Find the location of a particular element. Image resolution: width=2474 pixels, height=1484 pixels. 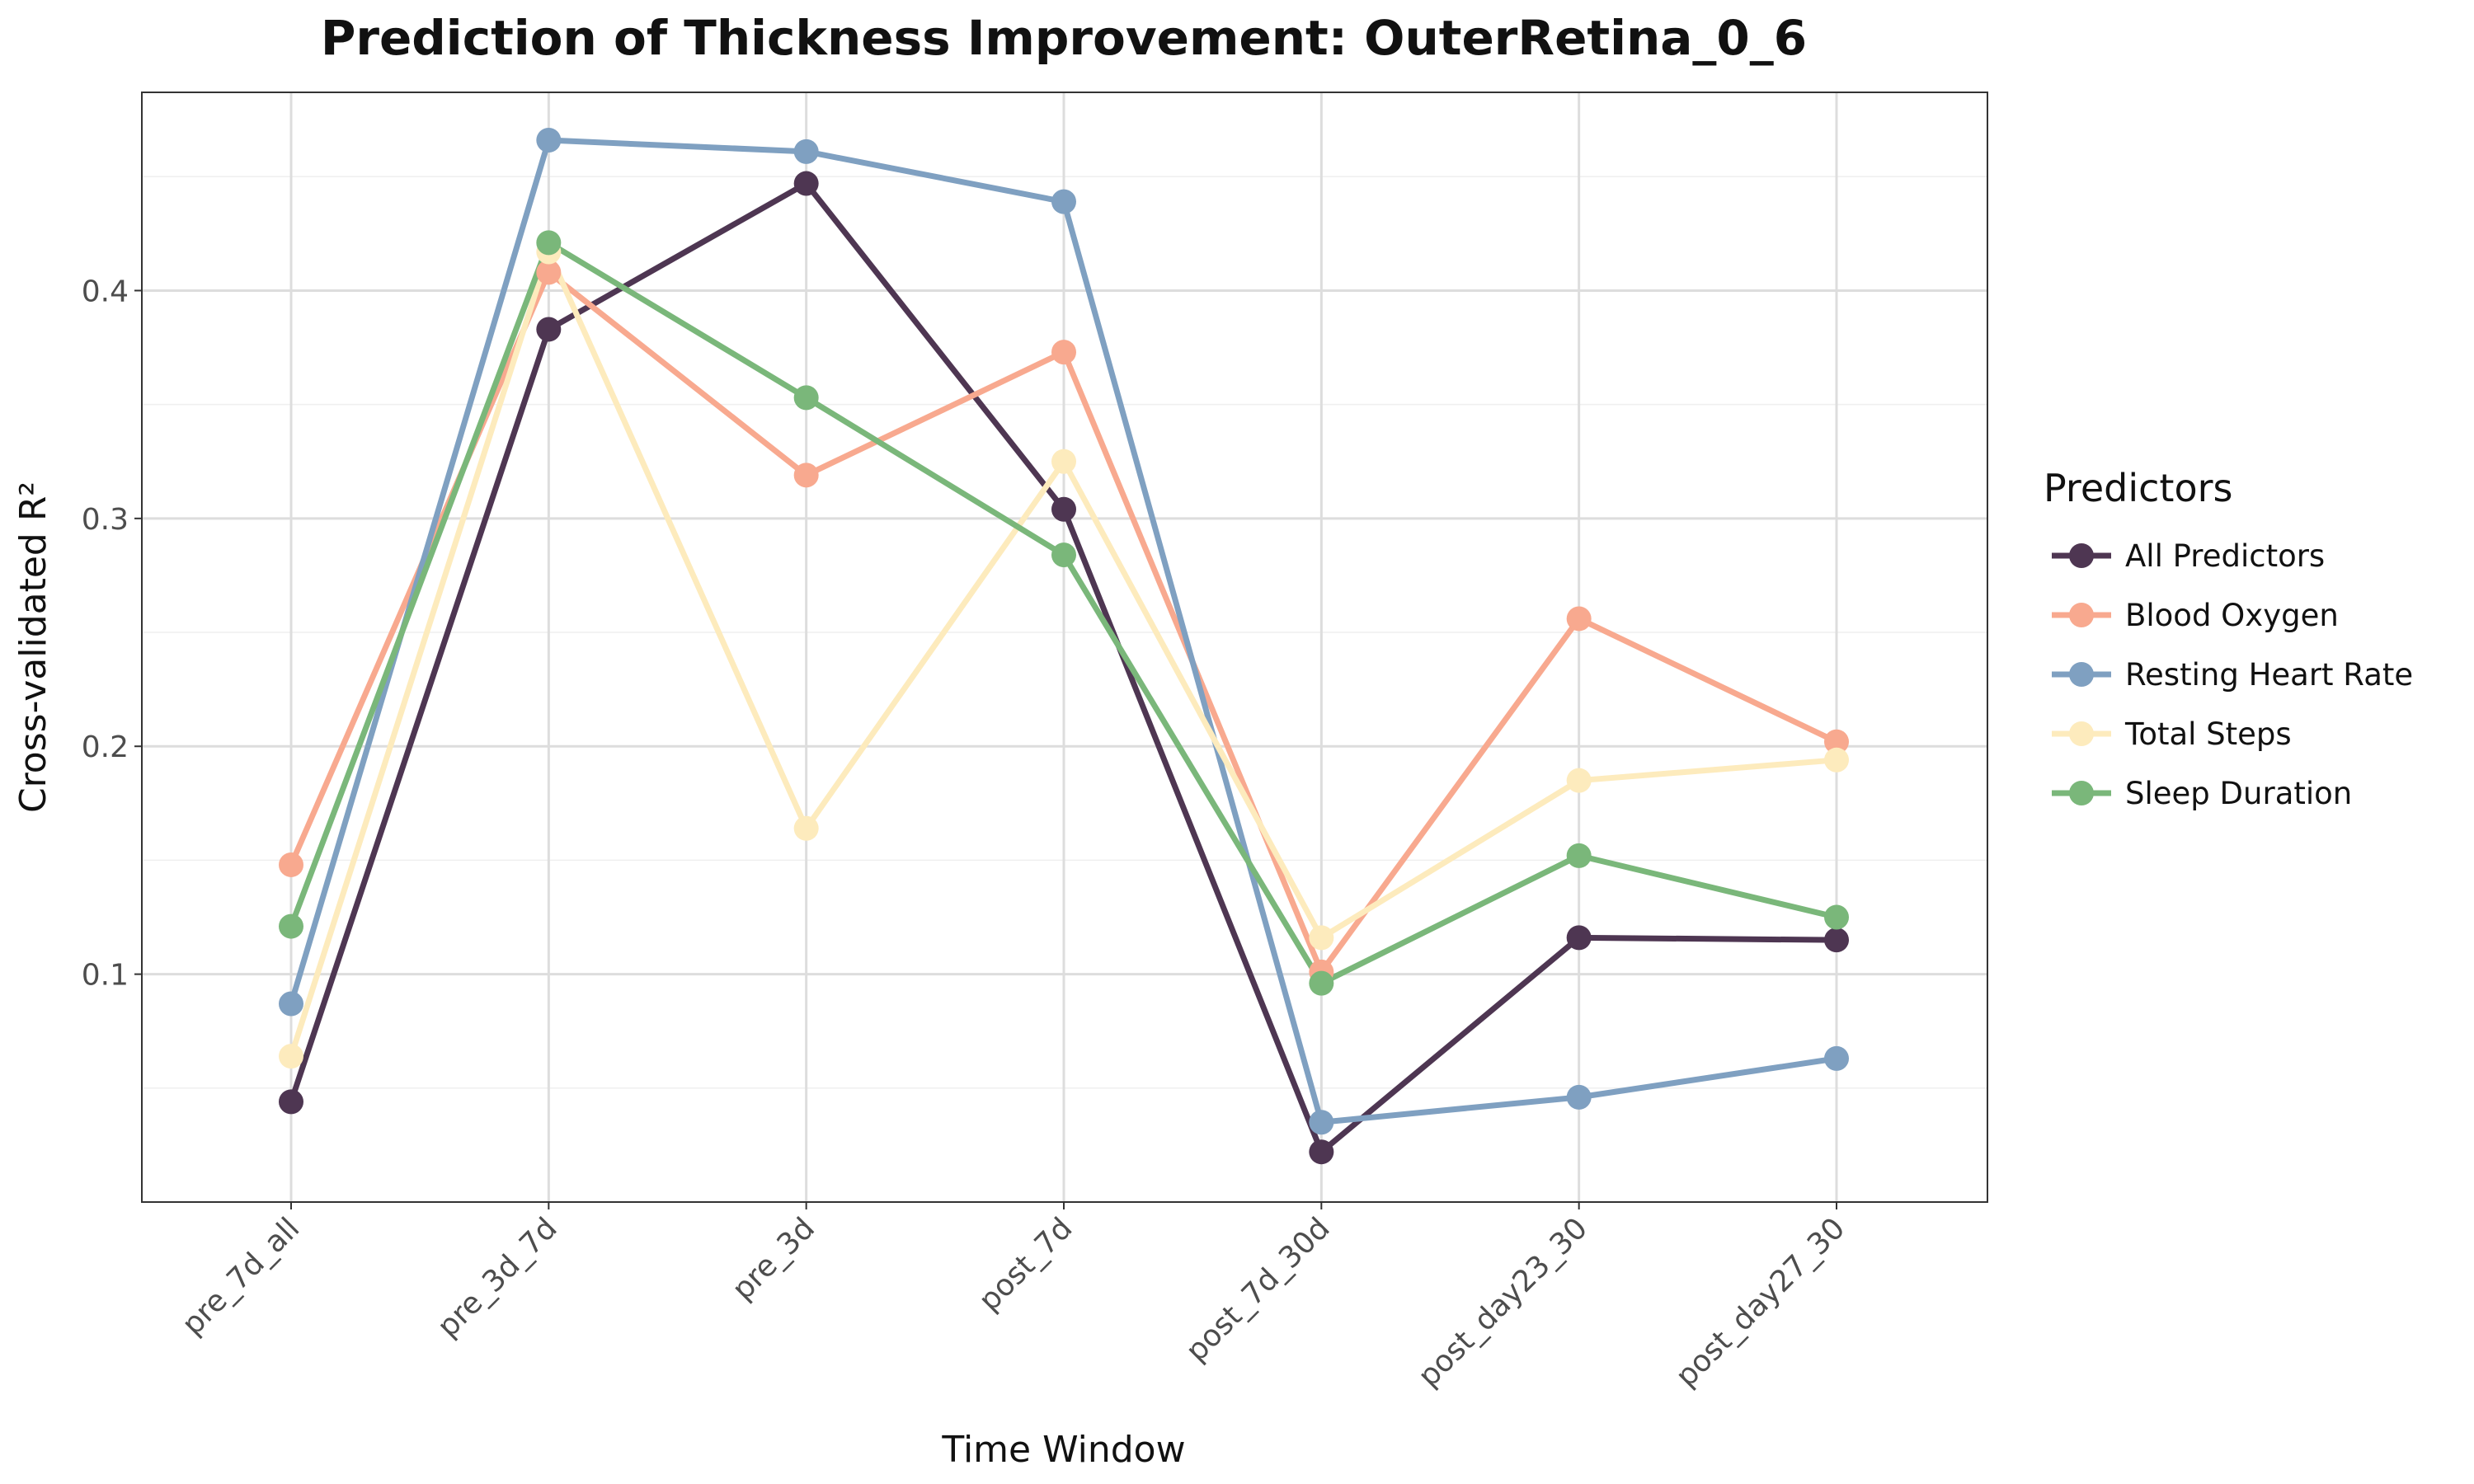

x-tick-label: post_7d_30d is located at coordinates (1257, 1289).